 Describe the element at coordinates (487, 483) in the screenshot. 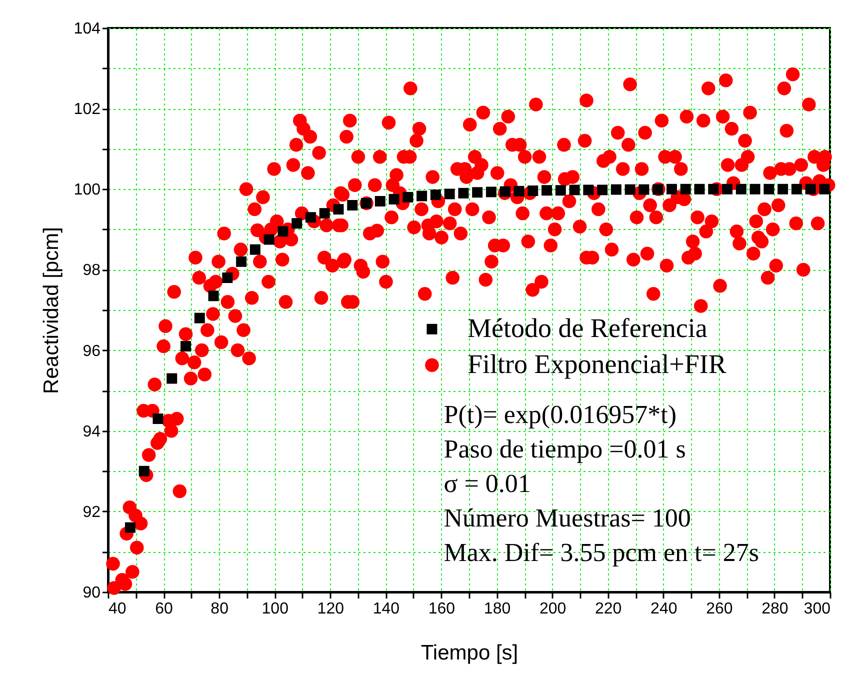

I see `annotation: σ = 0.01` at that location.